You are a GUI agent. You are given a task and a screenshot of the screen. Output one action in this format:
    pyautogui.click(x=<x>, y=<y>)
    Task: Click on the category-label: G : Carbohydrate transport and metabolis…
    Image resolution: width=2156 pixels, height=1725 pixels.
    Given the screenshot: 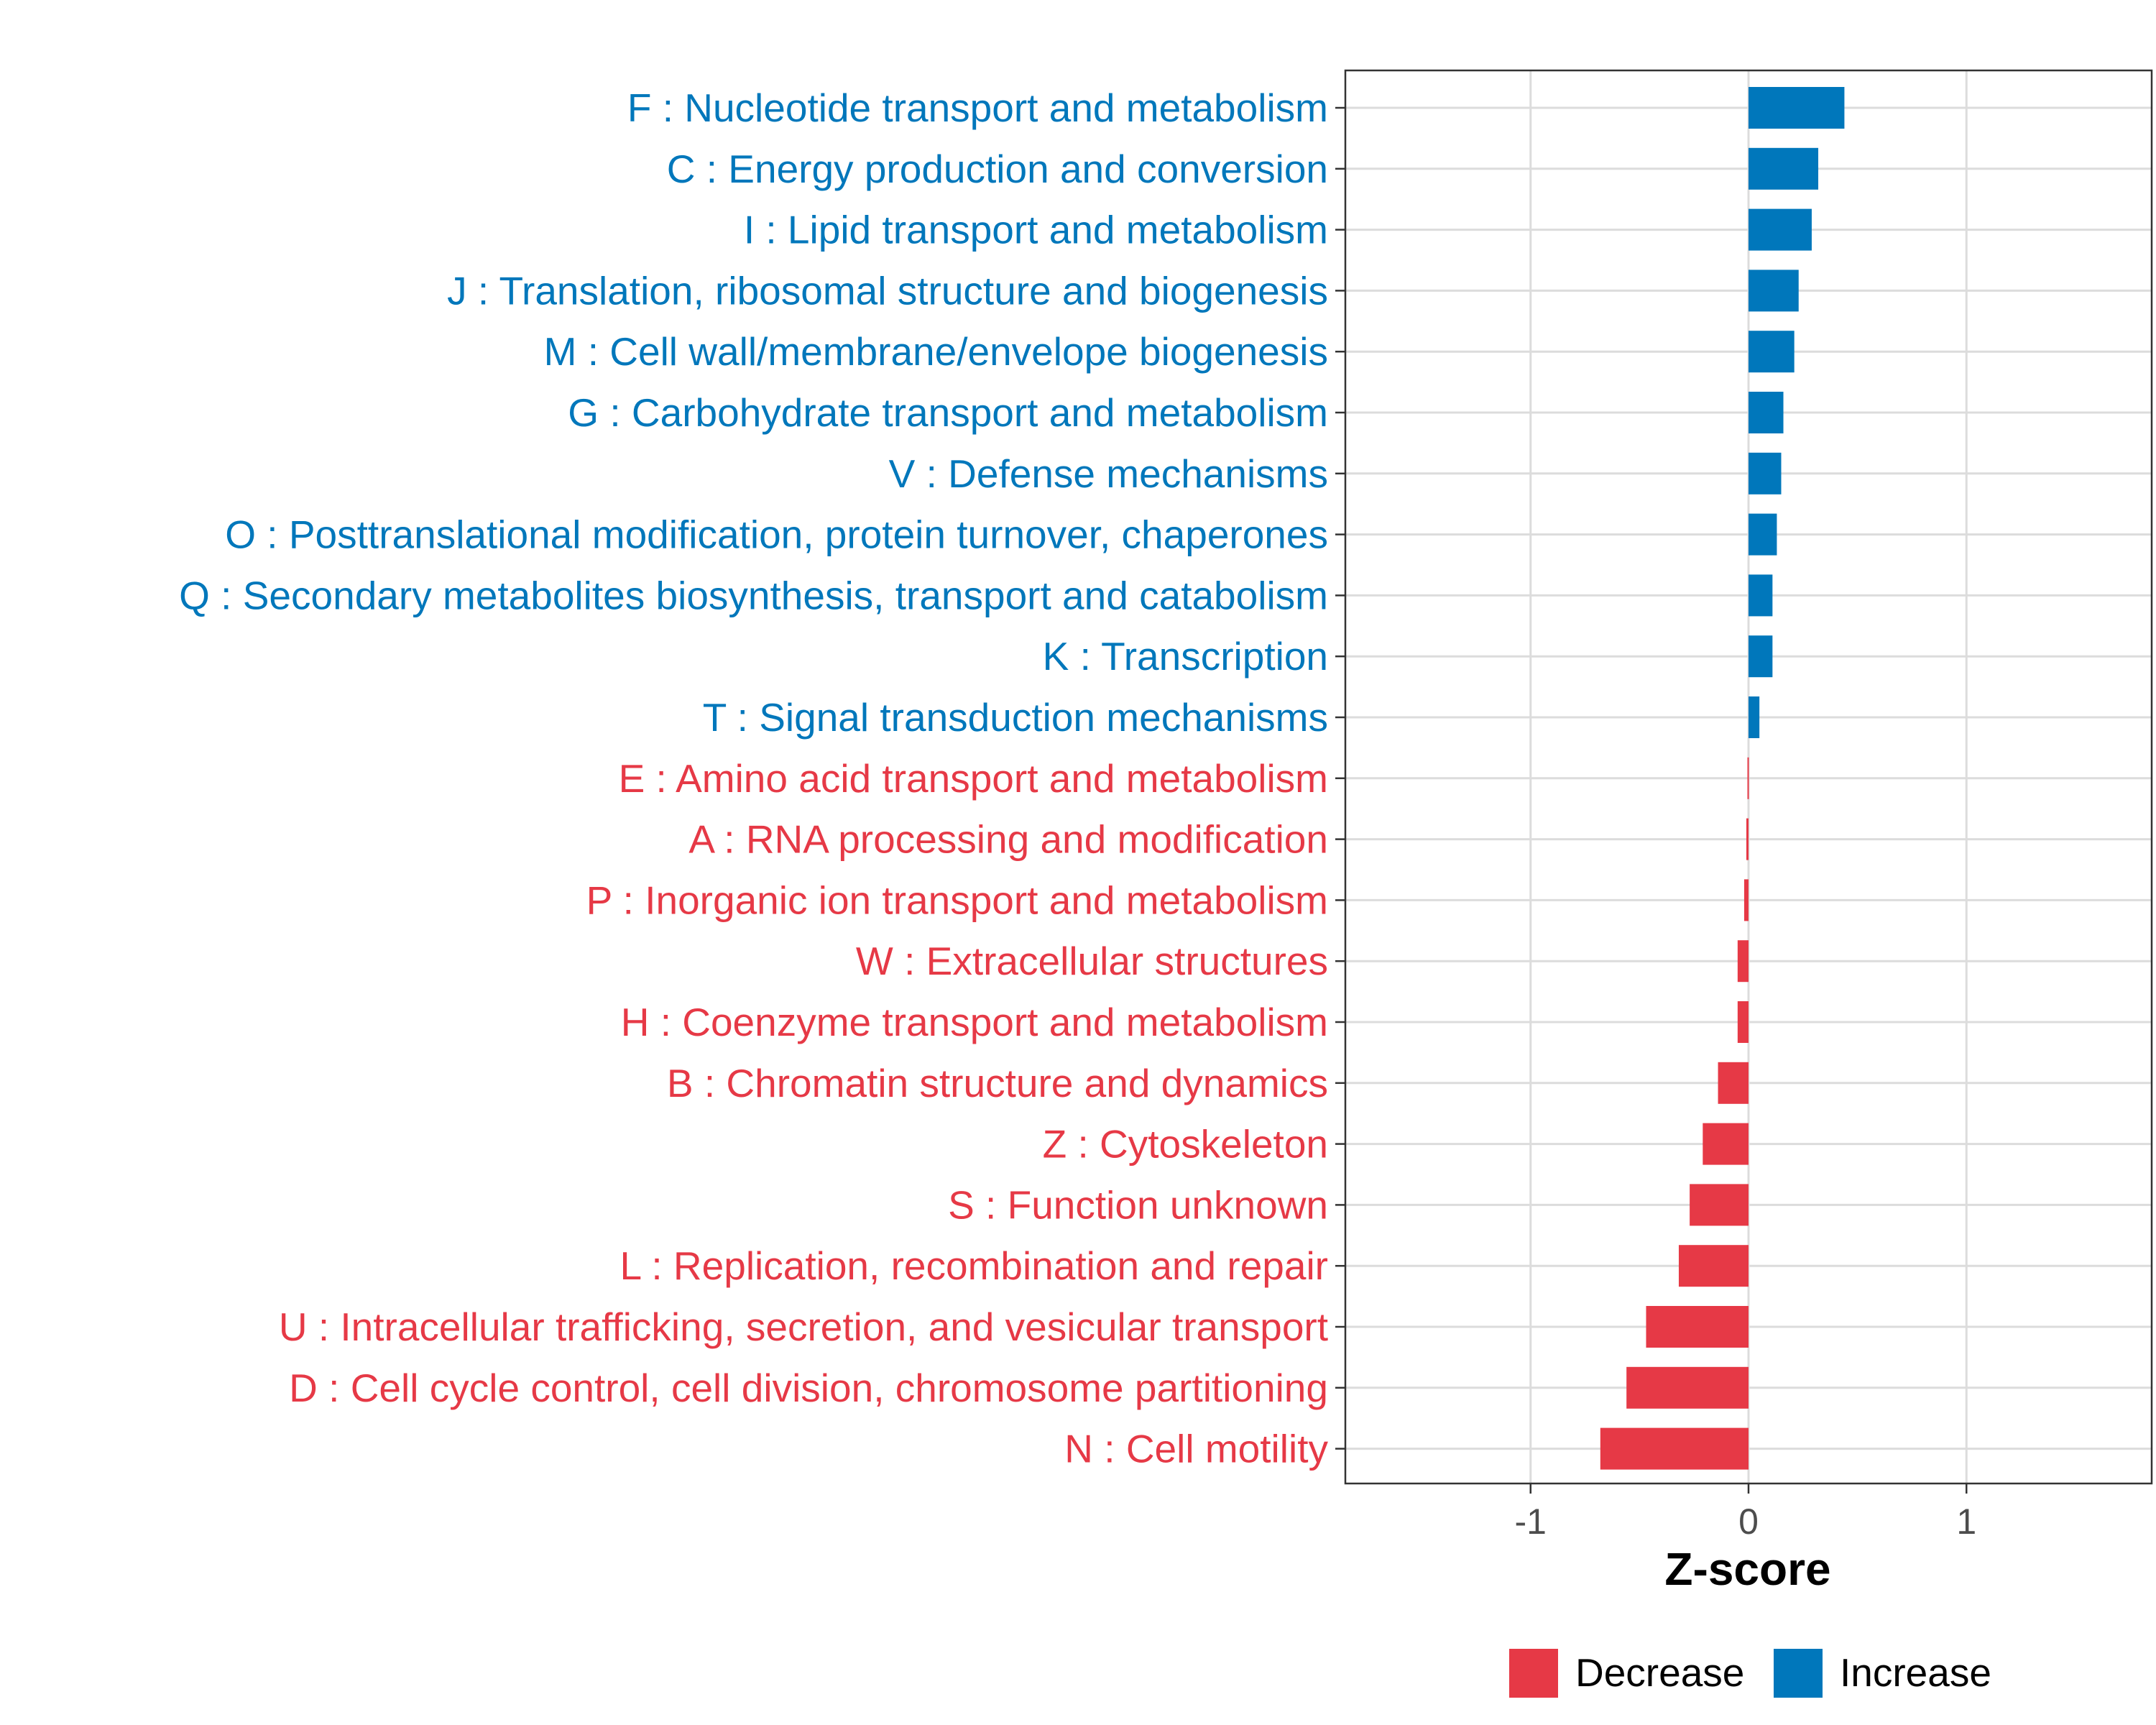 What is the action you would take?
    pyautogui.click(x=948, y=412)
    